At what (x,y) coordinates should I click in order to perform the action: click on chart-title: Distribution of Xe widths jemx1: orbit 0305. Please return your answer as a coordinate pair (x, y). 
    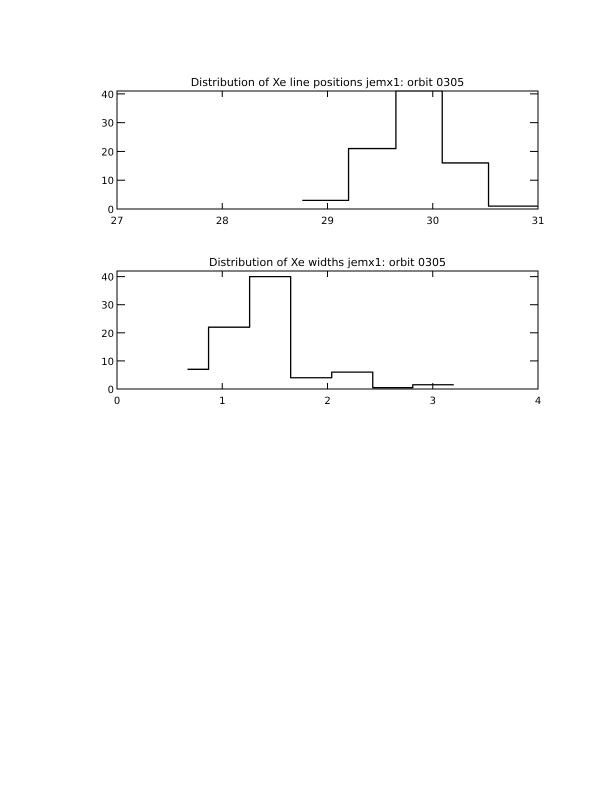
    Looking at the image, I should click on (327, 262).